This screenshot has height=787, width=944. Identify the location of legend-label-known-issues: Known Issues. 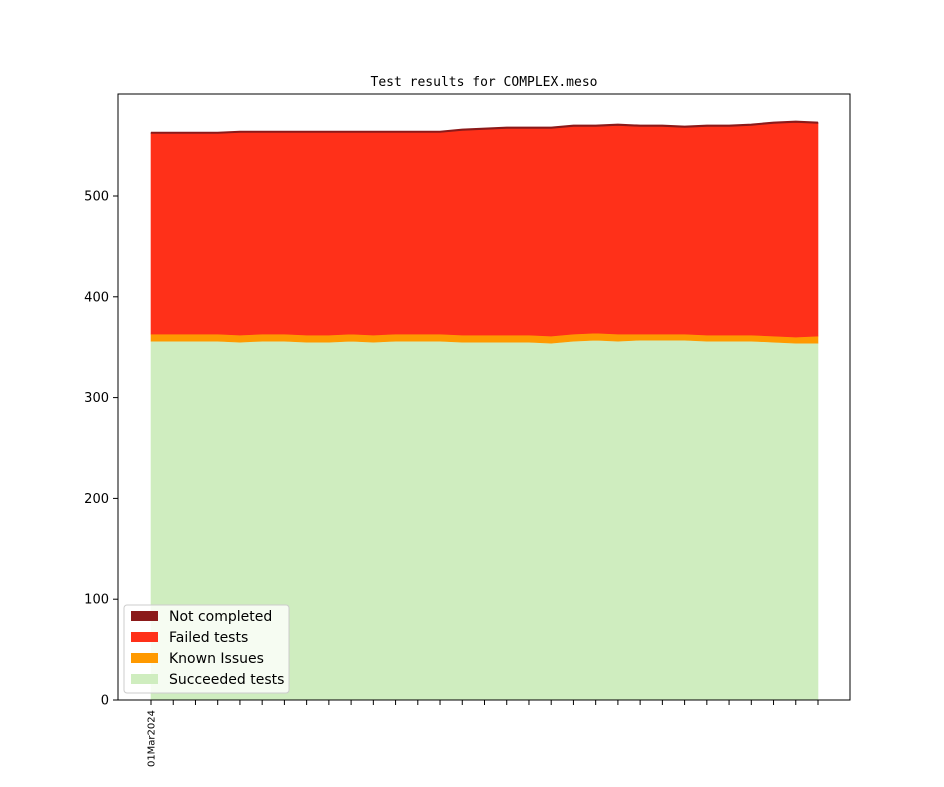
(216, 659).